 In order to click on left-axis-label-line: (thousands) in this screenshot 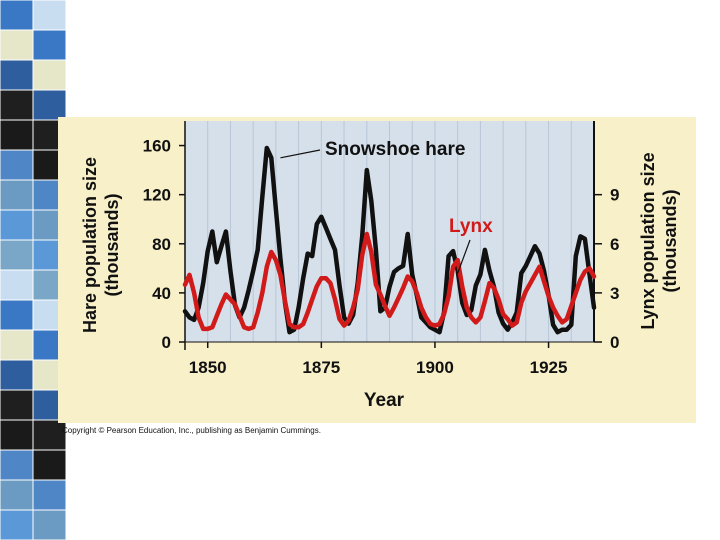, I will do `click(112, 245)`.